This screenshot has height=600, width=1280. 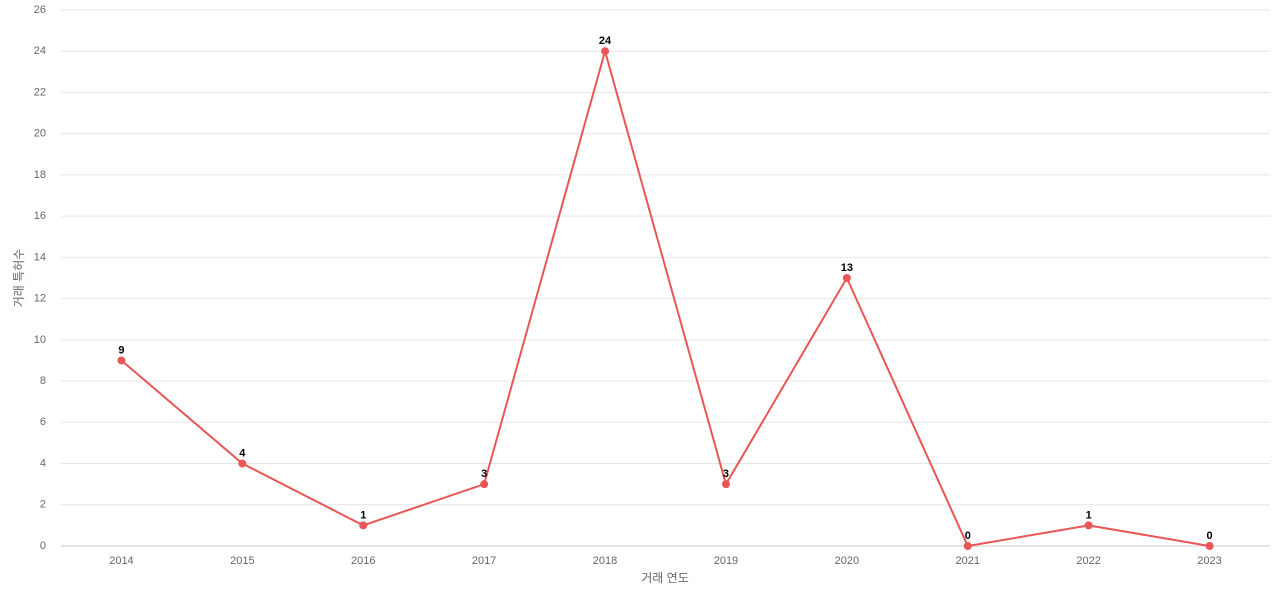 What do you see at coordinates (121, 350) in the screenshot?
I see `value-label: 9` at bounding box center [121, 350].